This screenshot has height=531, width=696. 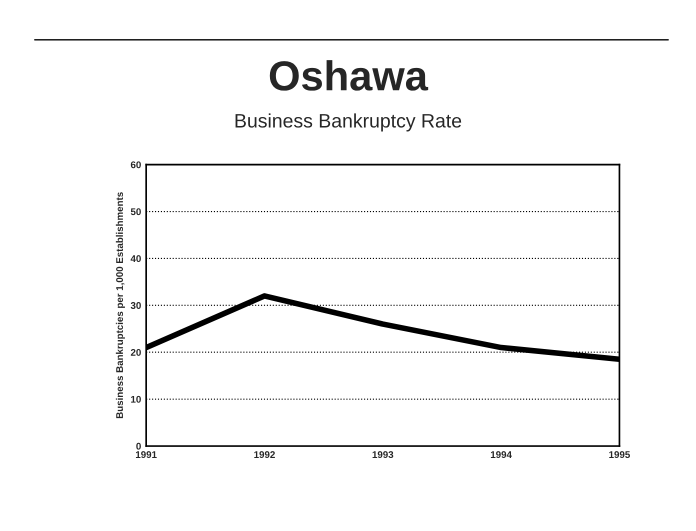 What do you see at coordinates (136, 399) in the screenshot?
I see `y-tick-label: 10` at bounding box center [136, 399].